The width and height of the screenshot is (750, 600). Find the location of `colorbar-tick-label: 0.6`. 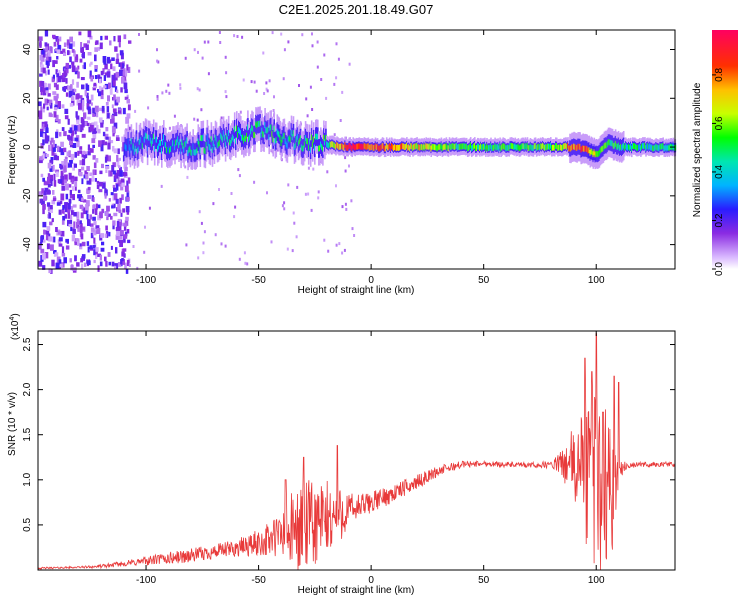

colorbar-tick-label: 0.6 is located at coordinates (719, 123).